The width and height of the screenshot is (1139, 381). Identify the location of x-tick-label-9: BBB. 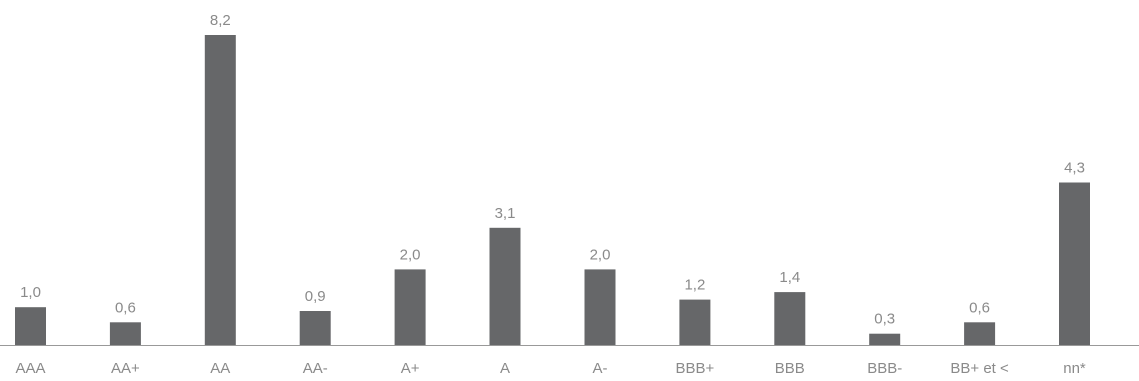
(790, 368).